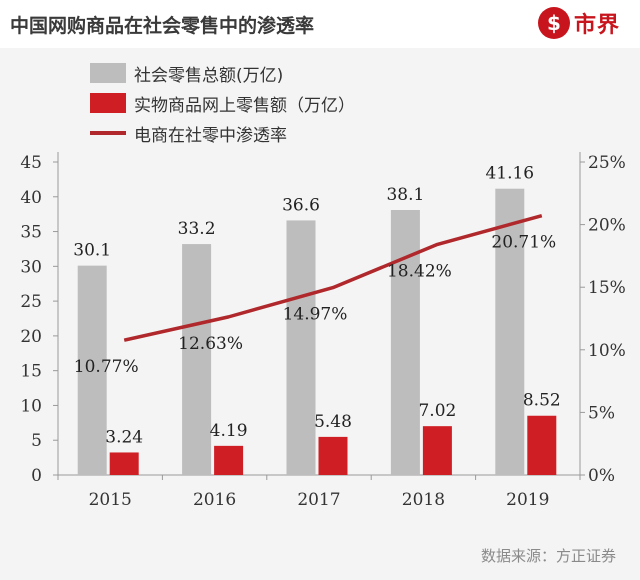 The width and height of the screenshot is (640, 580). I want to click on data-label-penetration: 20.71%, so click(523, 243).